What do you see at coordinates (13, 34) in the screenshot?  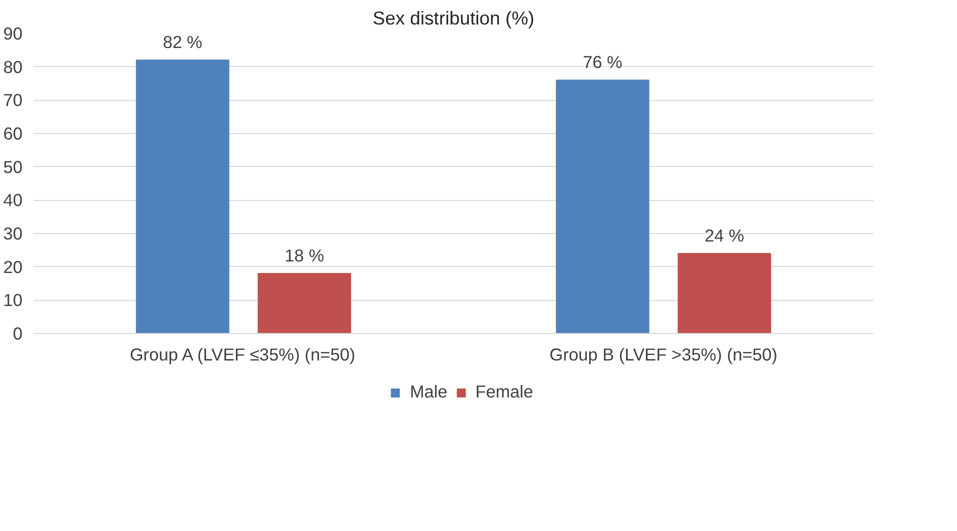 I see `y-tick-label: 90` at bounding box center [13, 34].